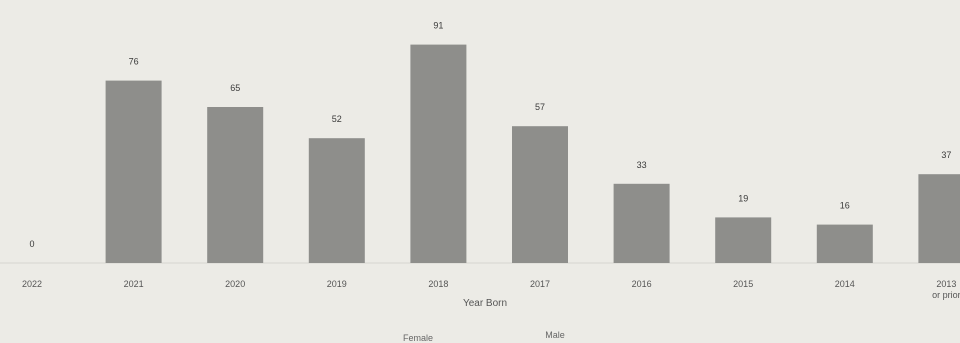 The height and width of the screenshot is (343, 960). Describe the element at coordinates (642, 284) in the screenshot. I see `x-tick-label-2016: 2016` at that location.